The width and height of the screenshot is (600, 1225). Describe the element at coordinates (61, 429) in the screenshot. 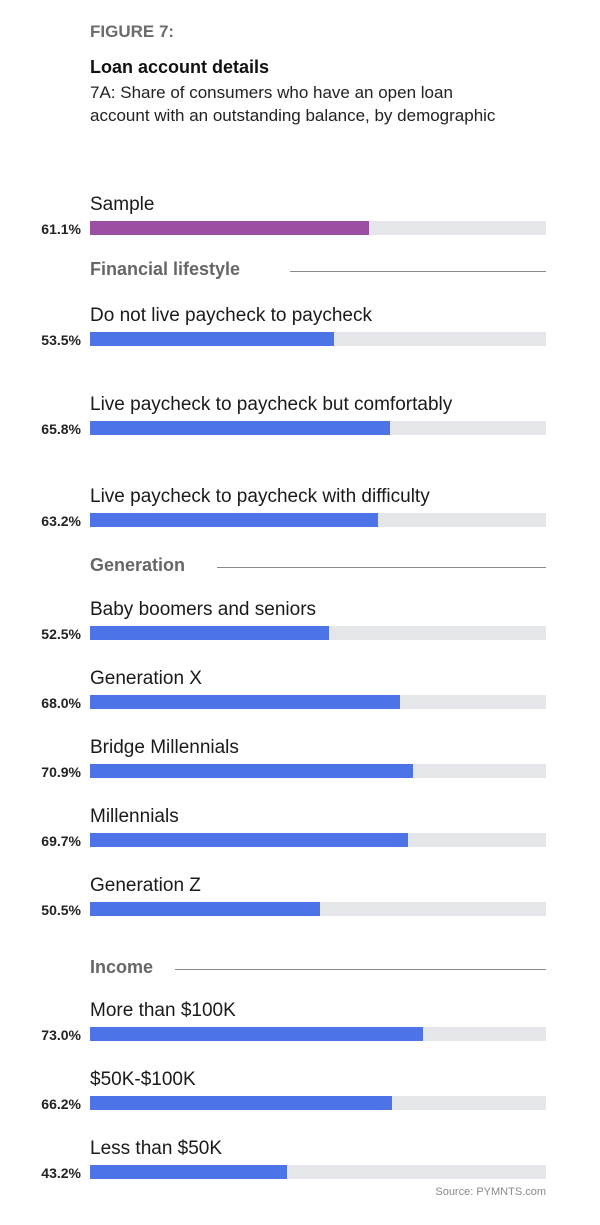

I see `value-label: 65.8%` at that location.